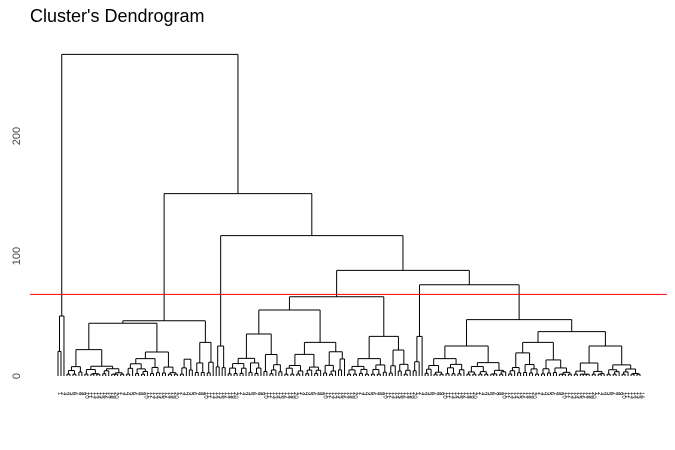 This screenshot has width=675, height=450. What do you see at coordinates (117, 16) in the screenshot?
I see `chart-title: Cluster's Dendrogram` at bounding box center [117, 16].